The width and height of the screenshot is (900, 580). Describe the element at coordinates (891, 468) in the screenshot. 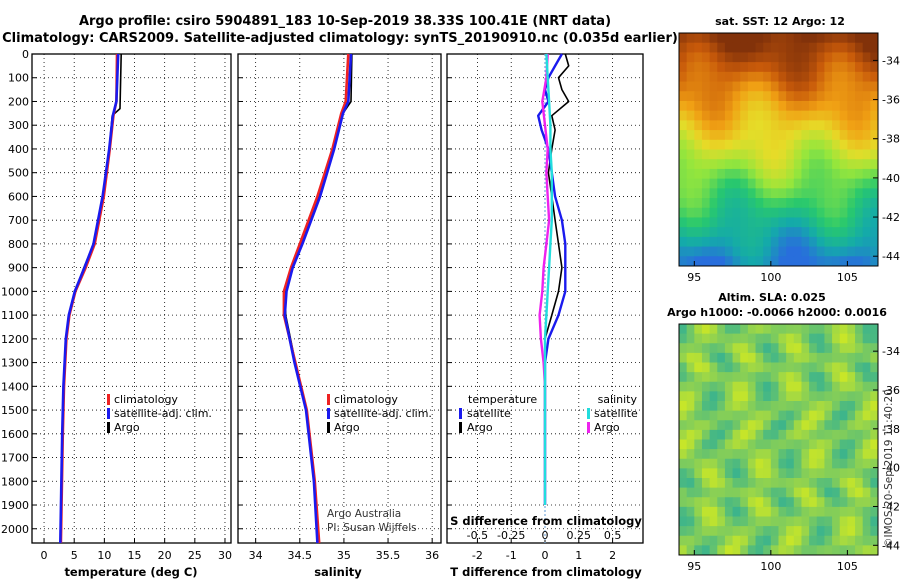

I see `map-y-tick-label: -40` at that location.